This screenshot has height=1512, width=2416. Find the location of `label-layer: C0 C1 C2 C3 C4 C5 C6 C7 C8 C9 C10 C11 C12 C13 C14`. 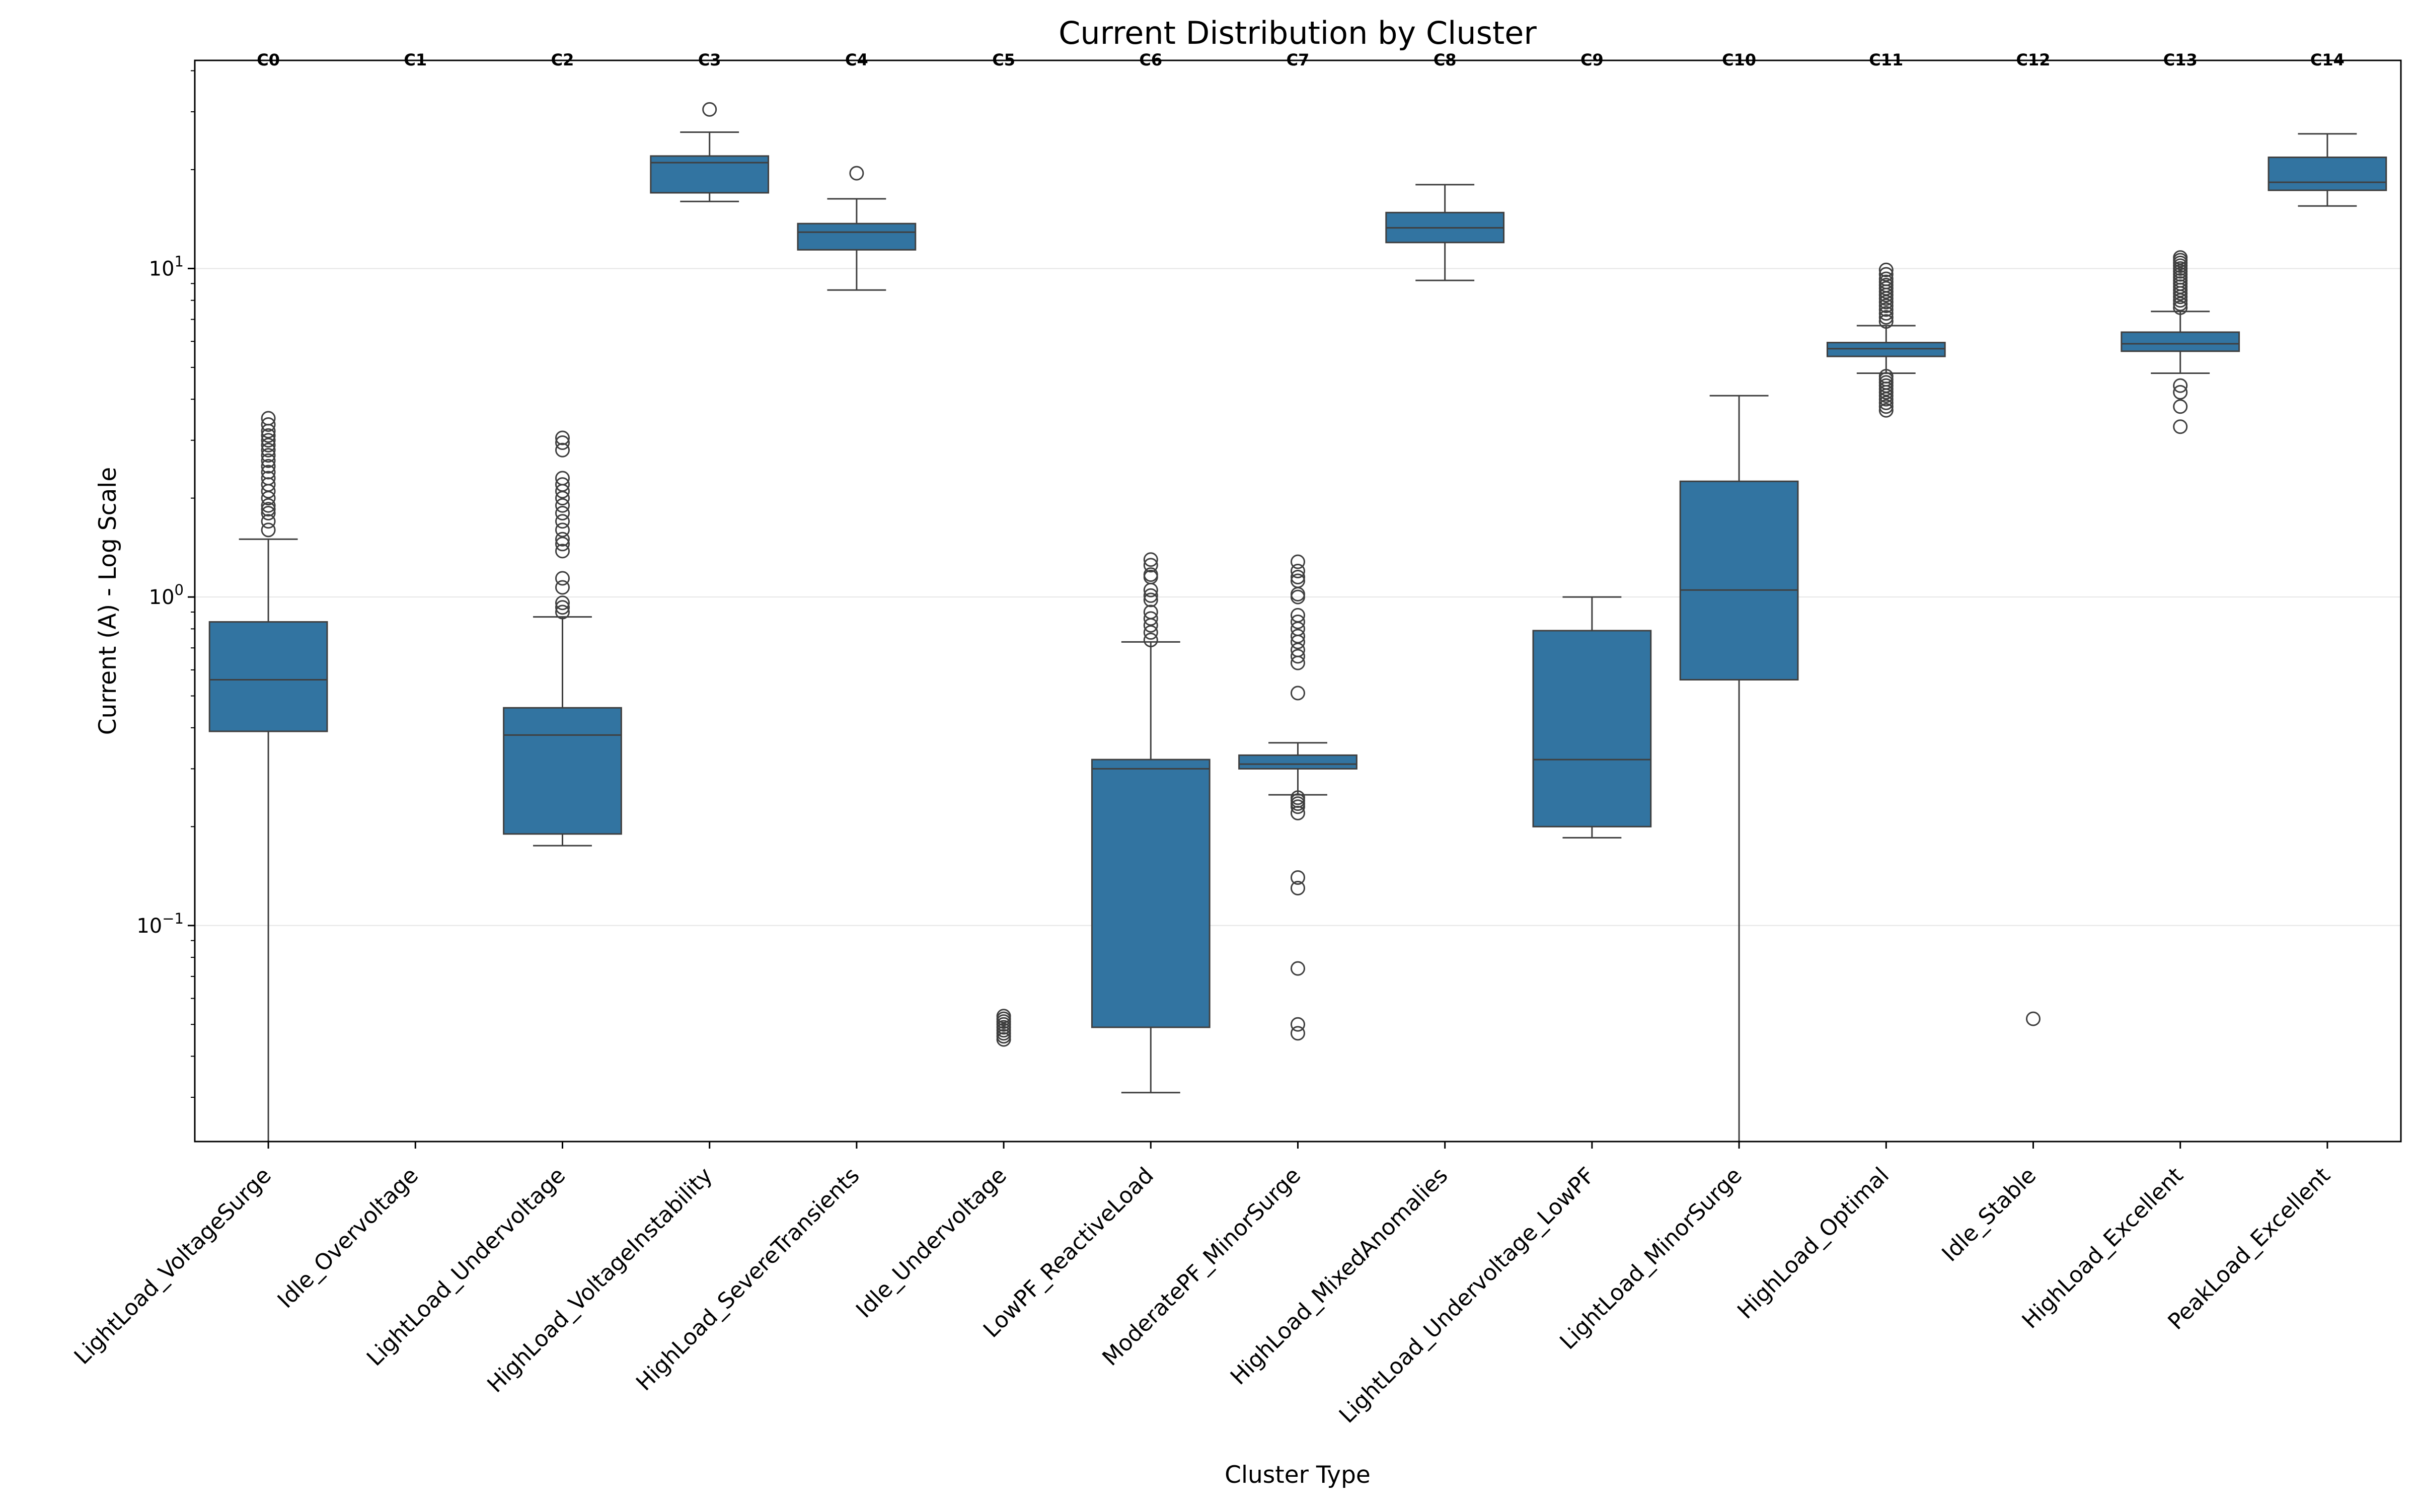

label-layer: C0 C1 C2 C3 C4 C5 C6 C7 C8 C9 C10 C11 C12 C13 C14 is located at coordinates (1301, 59).